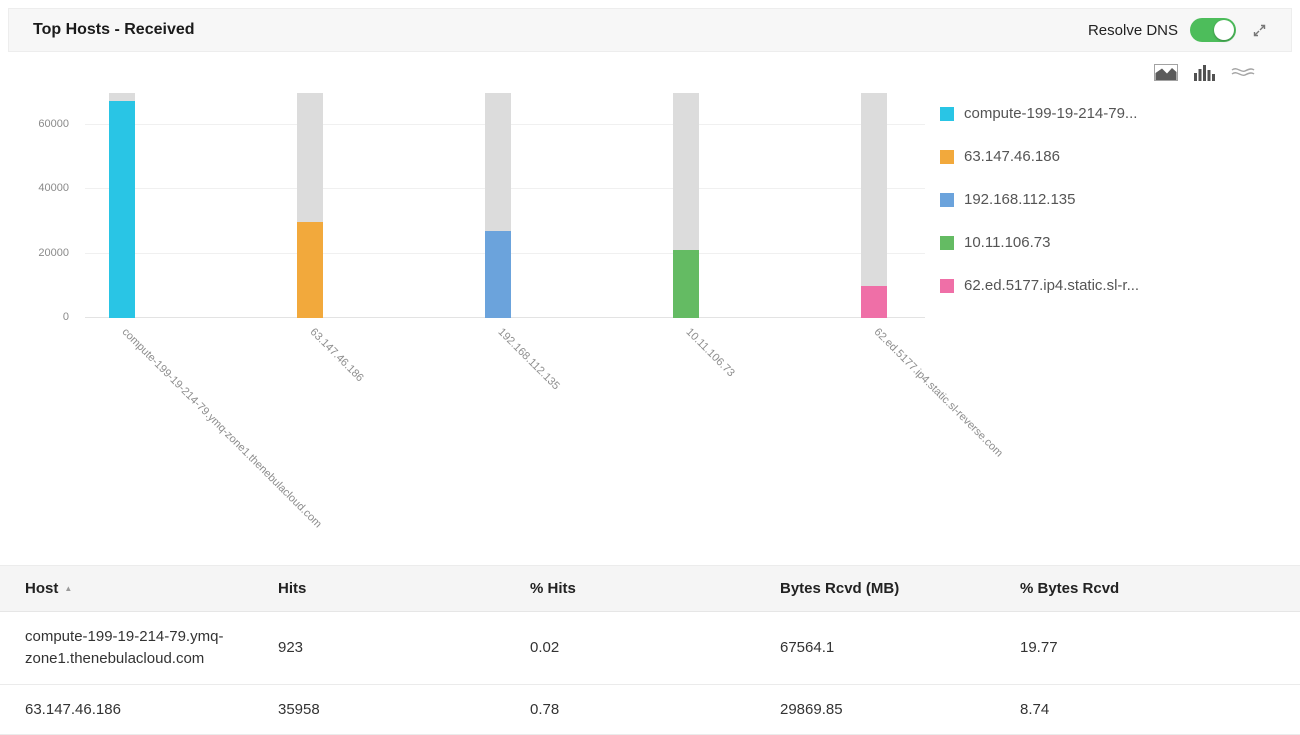 The image size is (1300, 735). I want to click on toggle-knob-icon, so click(1224, 30).